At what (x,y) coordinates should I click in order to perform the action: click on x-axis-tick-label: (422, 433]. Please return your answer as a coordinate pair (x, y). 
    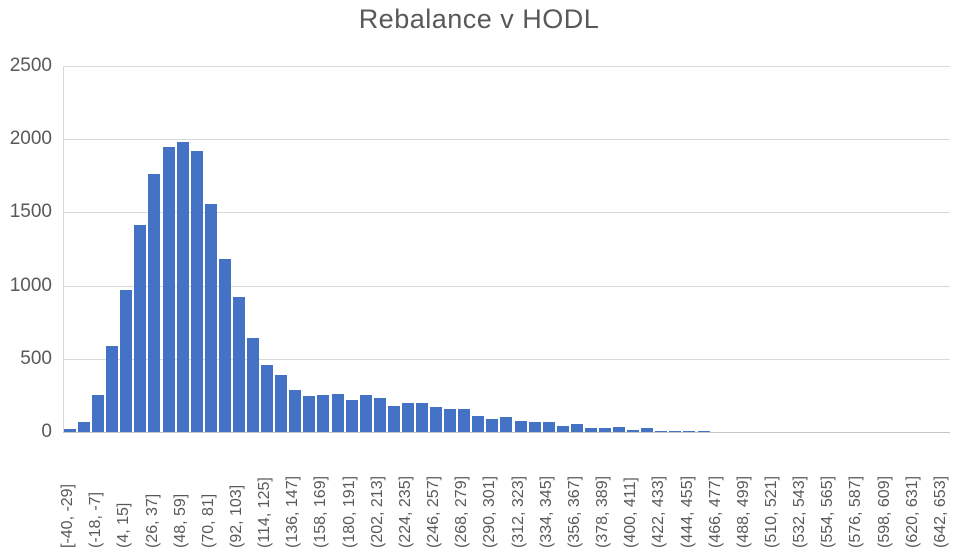
    Looking at the image, I should click on (659, 511).